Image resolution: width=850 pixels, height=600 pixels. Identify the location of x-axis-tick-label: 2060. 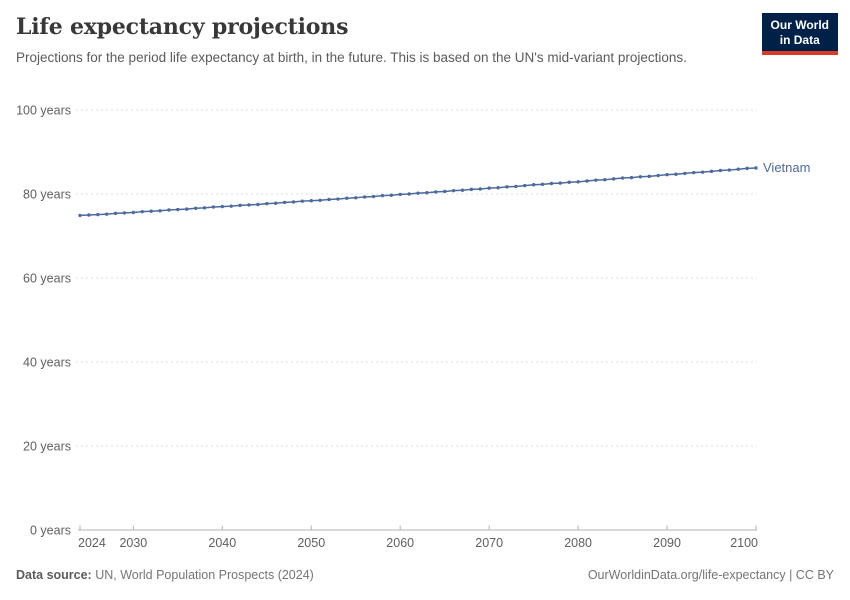
(400, 543).